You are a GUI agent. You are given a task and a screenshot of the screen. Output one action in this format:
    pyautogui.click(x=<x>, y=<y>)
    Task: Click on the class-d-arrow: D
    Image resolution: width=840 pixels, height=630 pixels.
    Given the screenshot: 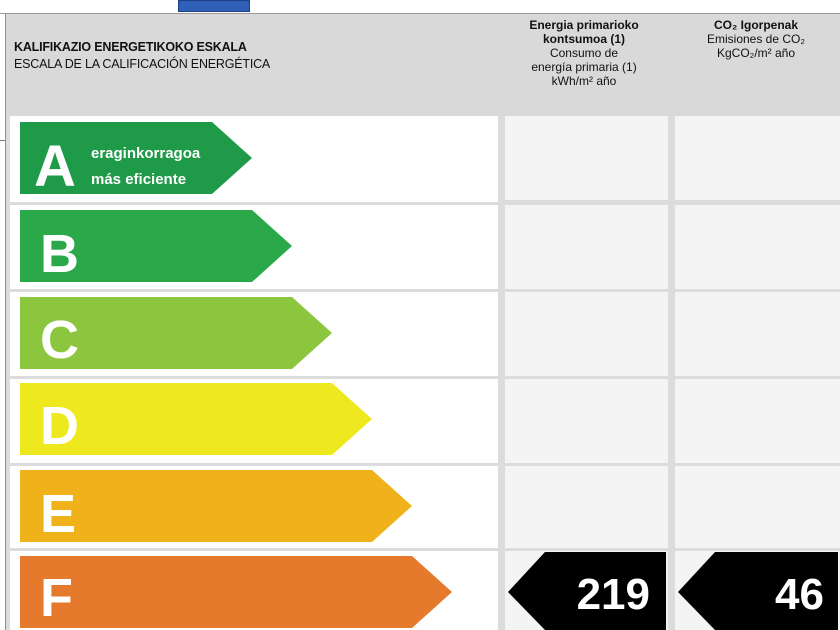 What is the action you would take?
    pyautogui.click(x=196, y=419)
    